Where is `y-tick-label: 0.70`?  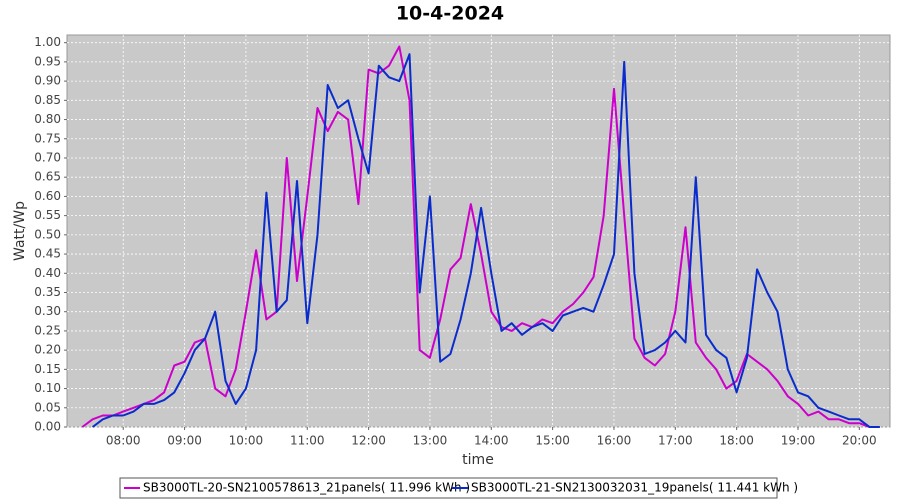
y-tick-label: 0.70 is located at coordinates (47, 157).